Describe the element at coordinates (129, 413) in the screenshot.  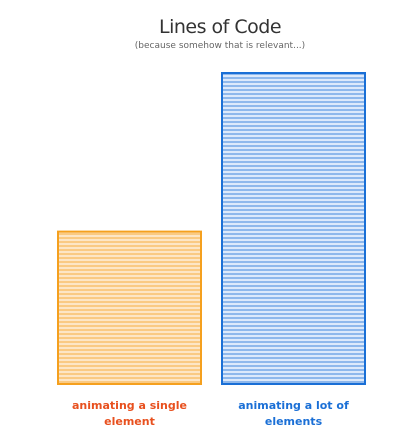
I see `category-label: animating a single element` at that location.